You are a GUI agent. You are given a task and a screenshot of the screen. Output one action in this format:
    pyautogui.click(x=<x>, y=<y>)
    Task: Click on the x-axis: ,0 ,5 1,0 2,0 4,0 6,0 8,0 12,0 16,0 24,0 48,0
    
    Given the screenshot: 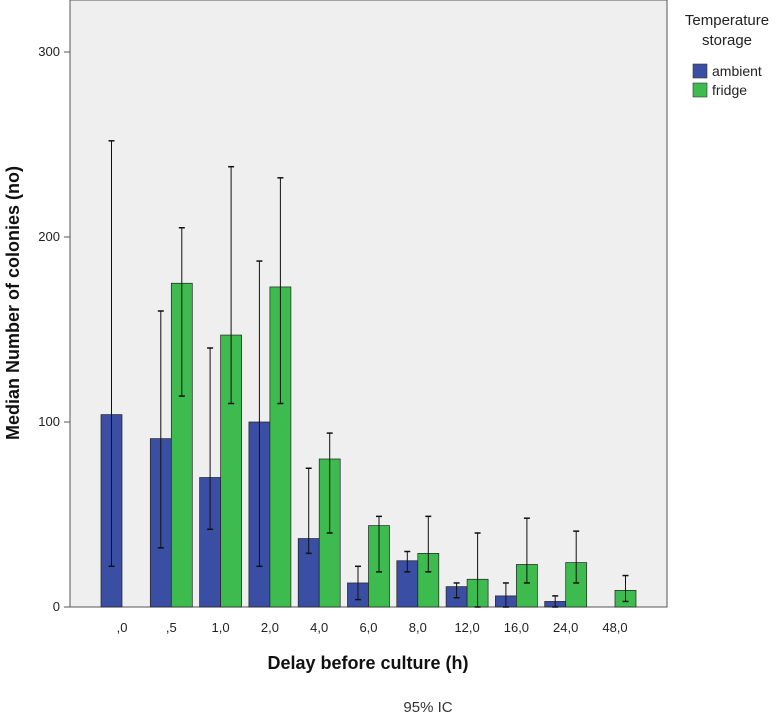 What is the action you would take?
    pyautogui.click(x=372, y=627)
    